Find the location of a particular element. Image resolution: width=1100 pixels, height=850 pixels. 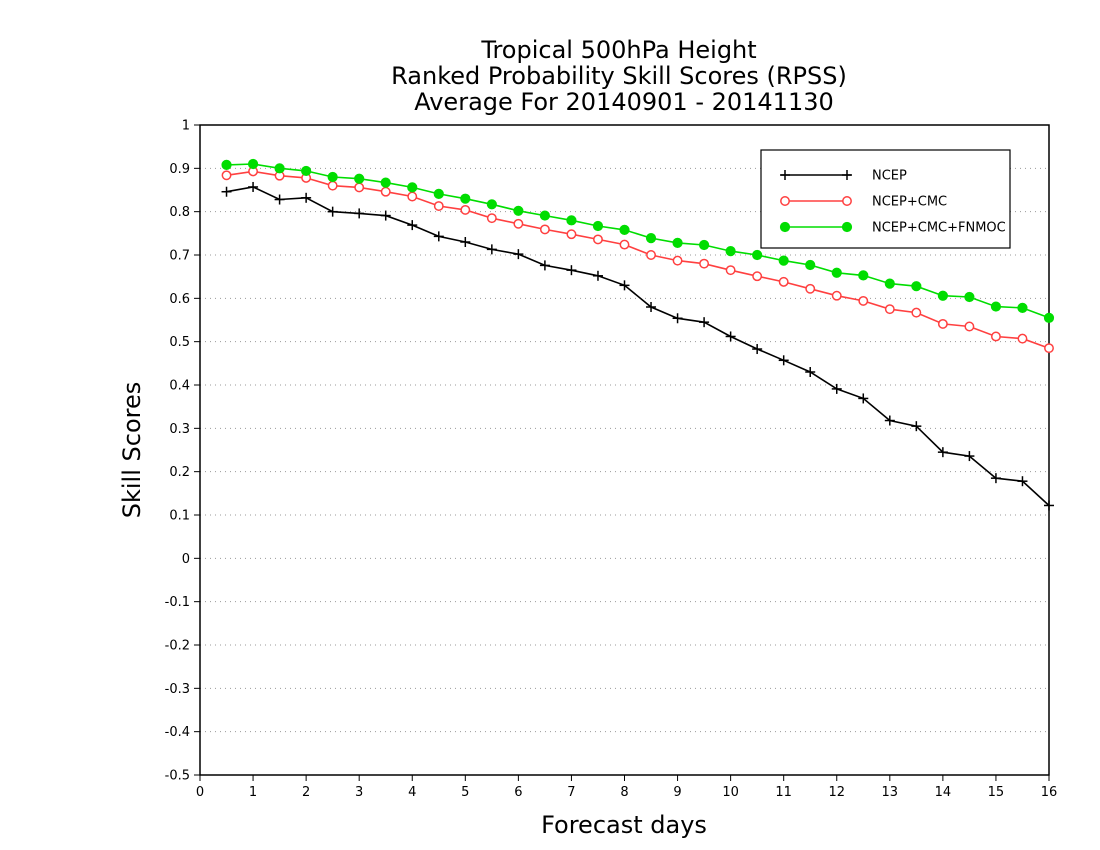

y-tick-label: -0.4 is located at coordinates (177, 732).